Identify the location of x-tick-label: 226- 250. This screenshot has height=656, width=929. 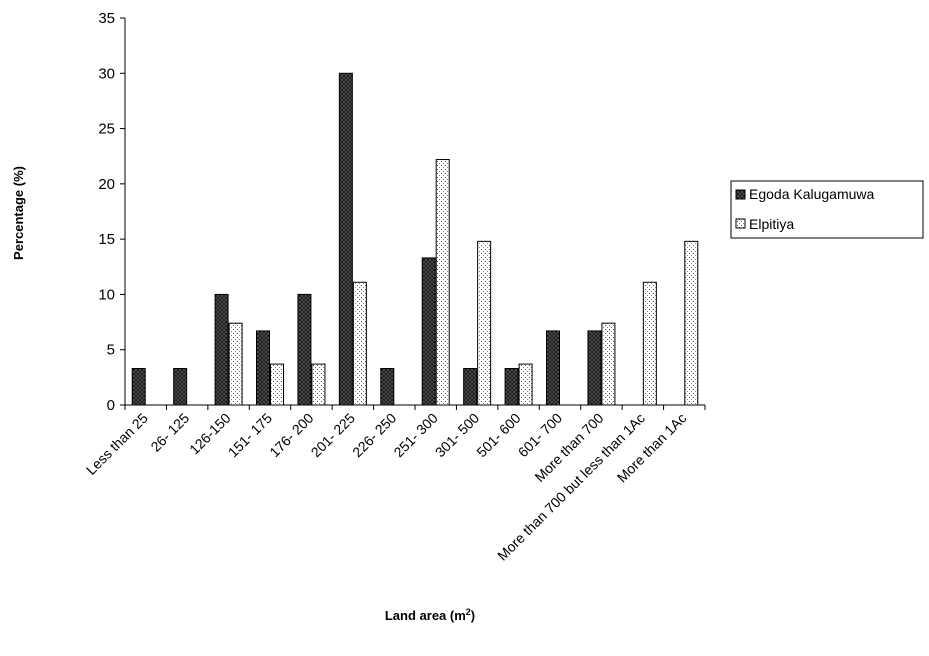
(374, 435).